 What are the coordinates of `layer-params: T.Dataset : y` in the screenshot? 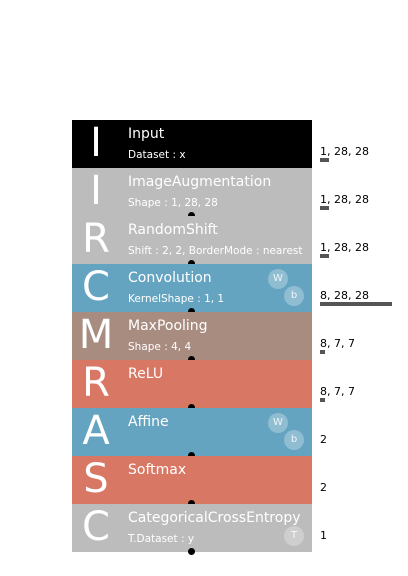 It's located at (161, 539).